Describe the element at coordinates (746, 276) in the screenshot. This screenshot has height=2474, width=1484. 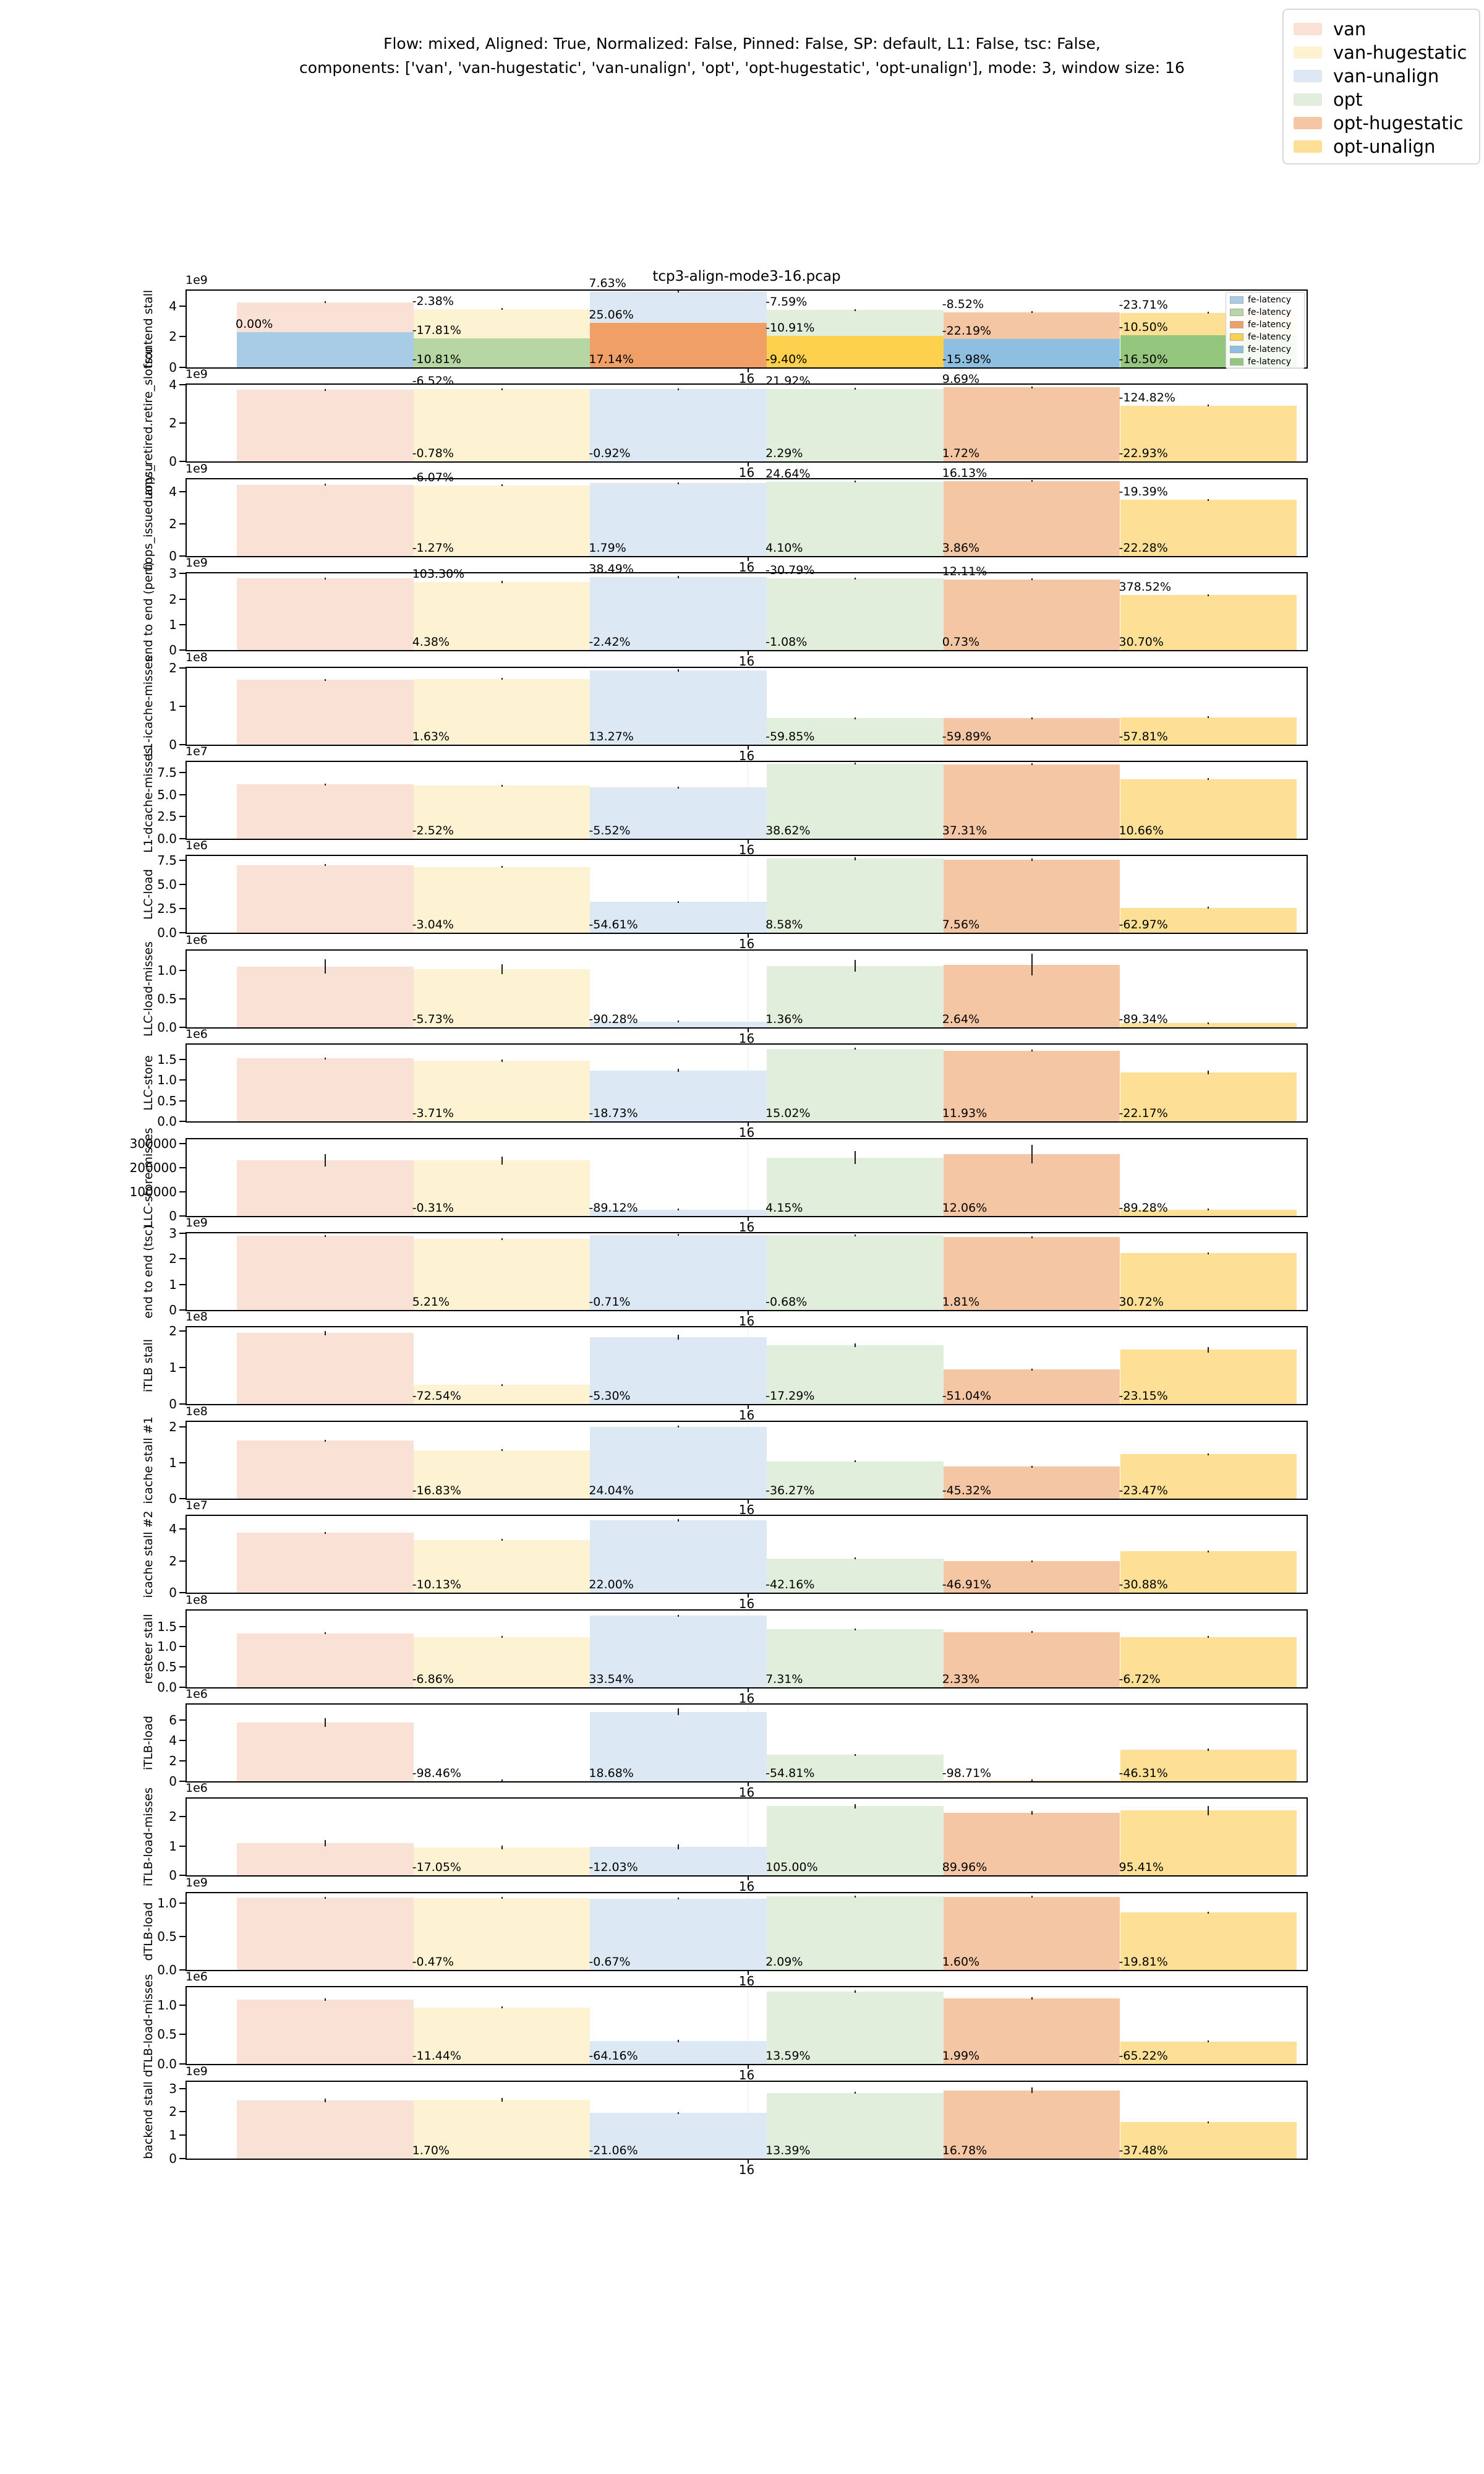
I see `chart-title: tcp3-align-mode3-16.pcap` at that location.